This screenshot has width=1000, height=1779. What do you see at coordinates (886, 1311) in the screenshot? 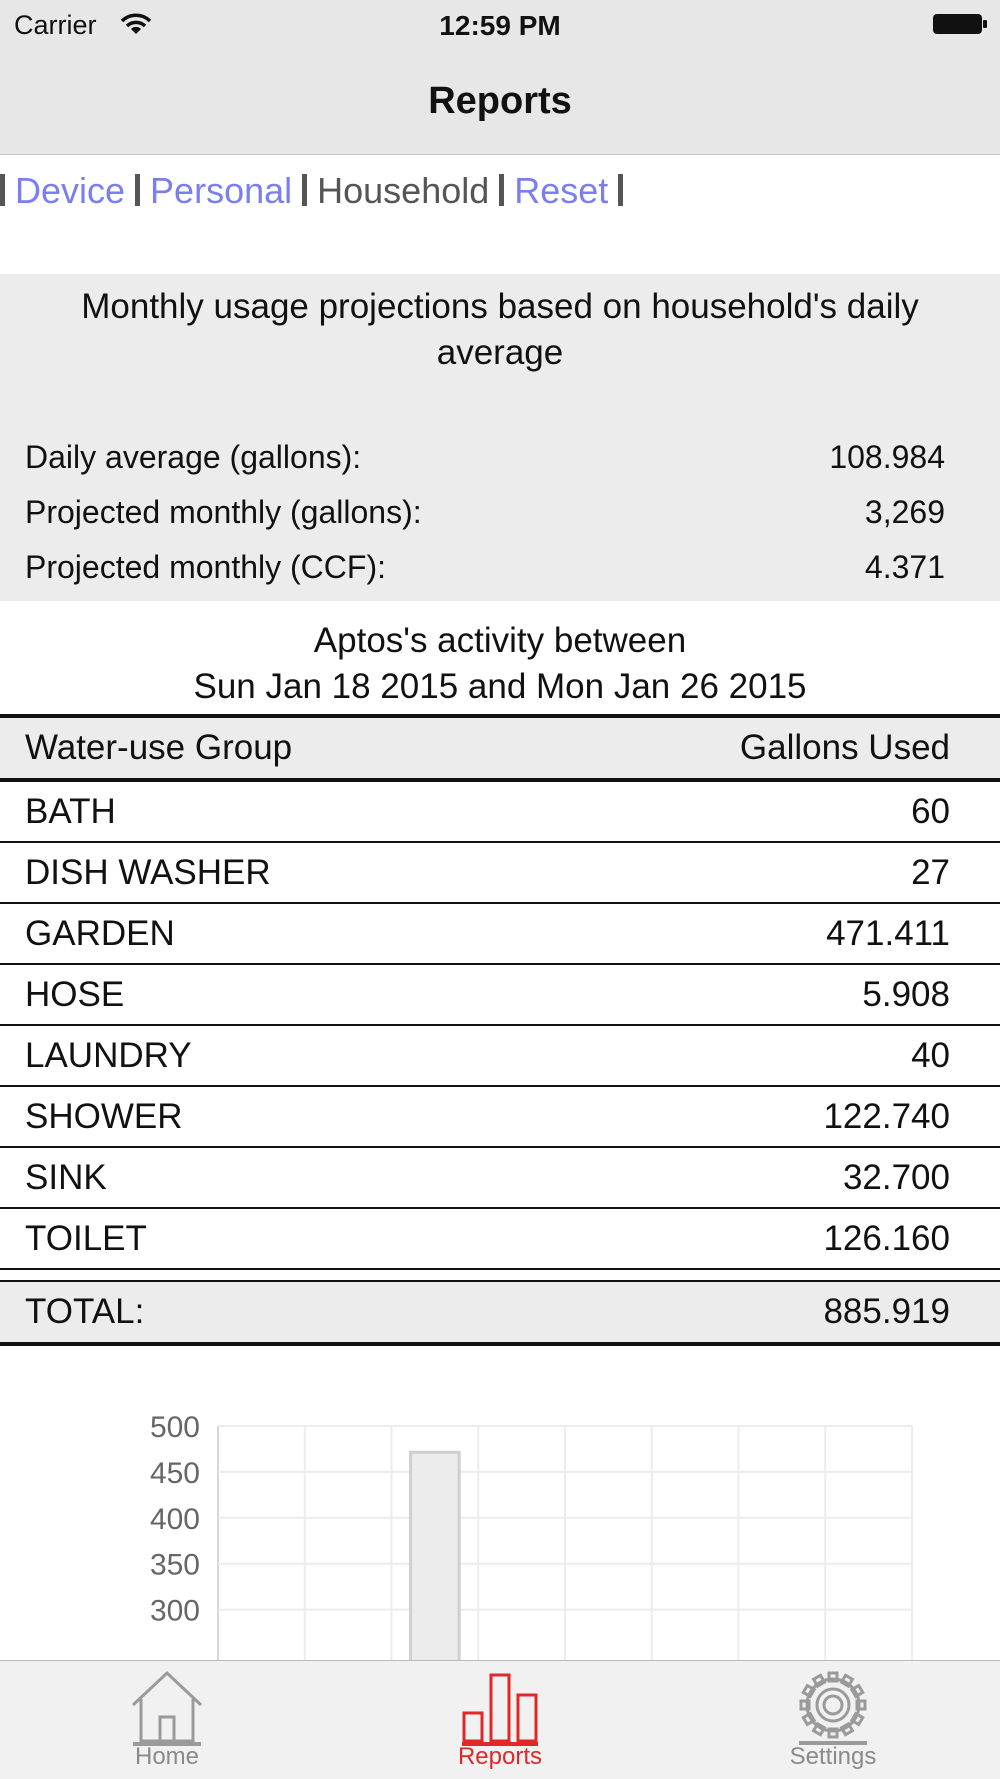
I see `total-value: 885.919` at bounding box center [886, 1311].